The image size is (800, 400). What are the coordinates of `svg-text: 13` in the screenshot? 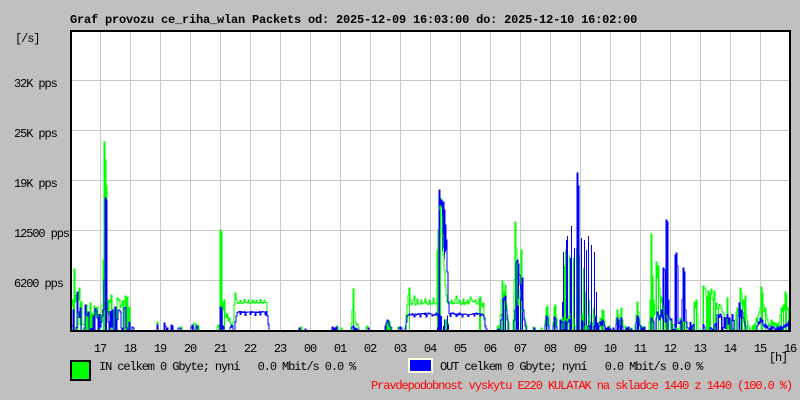 It's located at (700, 349).